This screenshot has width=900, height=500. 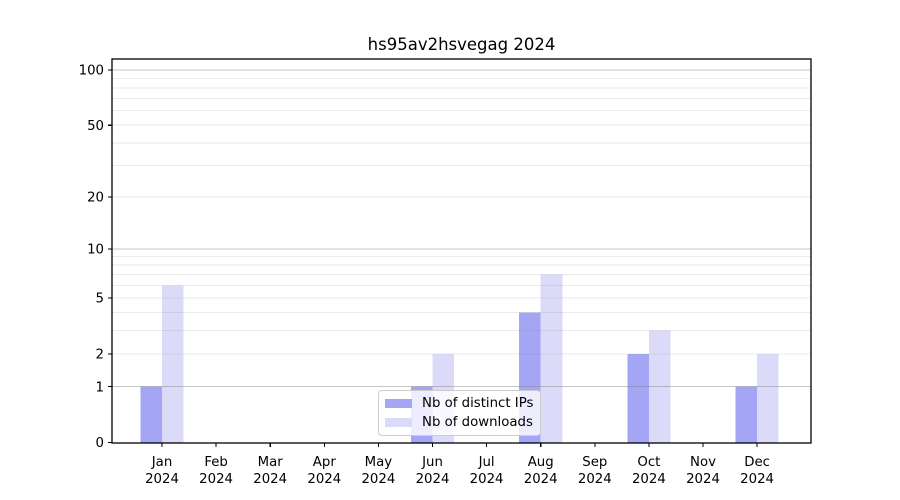 What do you see at coordinates (271, 462) in the screenshot?
I see `x-tick-label-month: Mar` at bounding box center [271, 462].